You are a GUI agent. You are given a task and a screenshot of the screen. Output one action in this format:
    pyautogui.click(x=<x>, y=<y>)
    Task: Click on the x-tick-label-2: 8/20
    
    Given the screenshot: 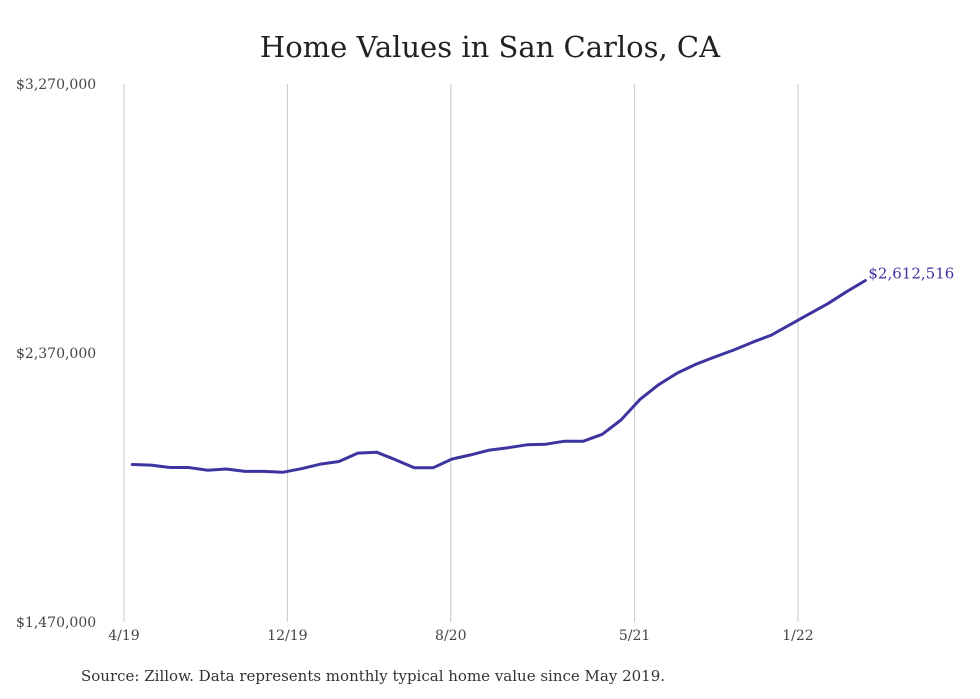 What is the action you would take?
    pyautogui.click(x=450, y=636)
    